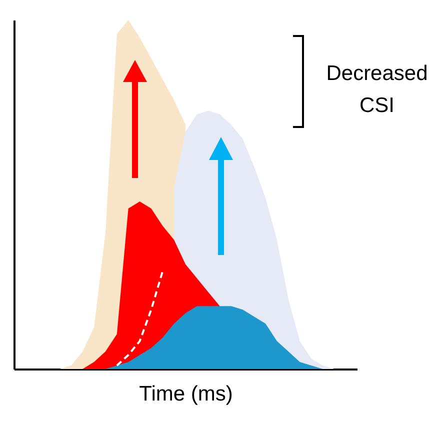  Describe the element at coordinates (377, 89) in the screenshot. I see `annotation: Decreased CSI` at that location.